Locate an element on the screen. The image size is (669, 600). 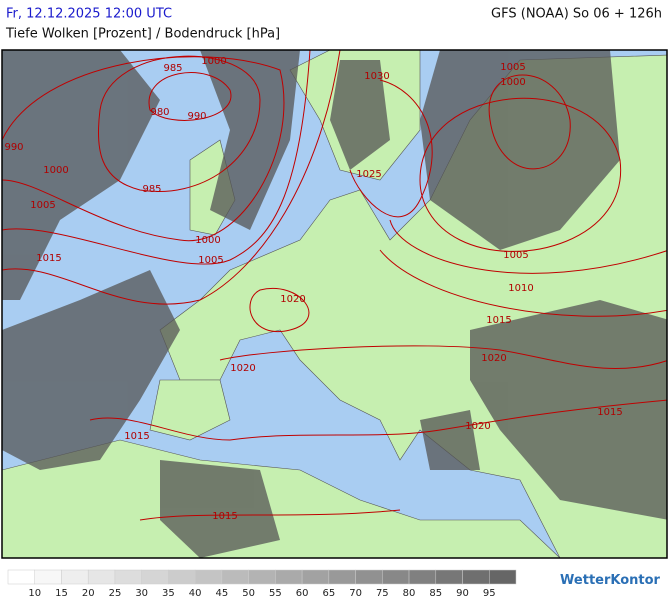
legend-label: 95 is located at coordinates (489, 593).